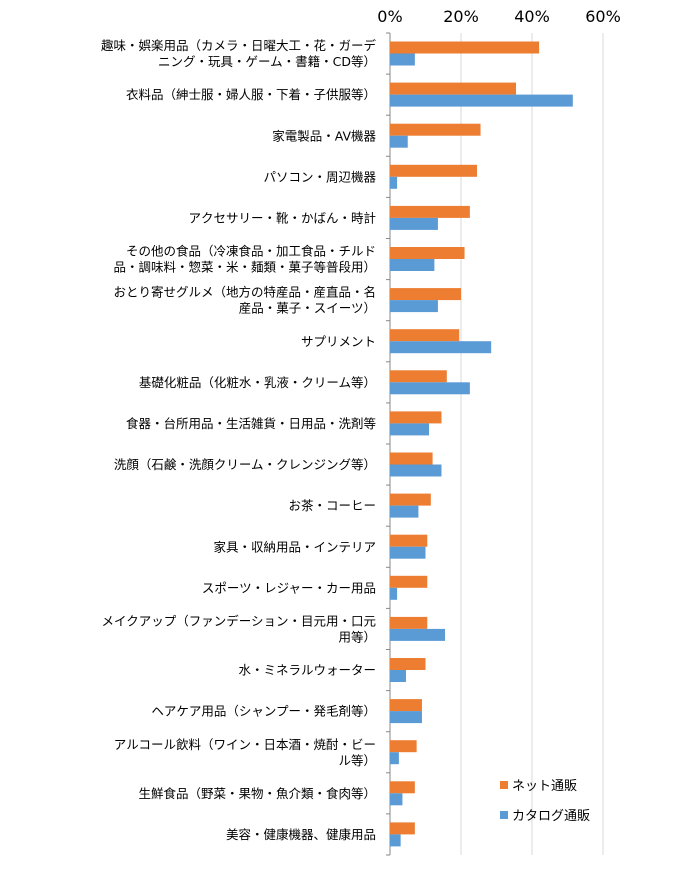 The height and width of the screenshot is (881, 696). I want to click on legend-label-net: ネット通販, so click(544, 786).